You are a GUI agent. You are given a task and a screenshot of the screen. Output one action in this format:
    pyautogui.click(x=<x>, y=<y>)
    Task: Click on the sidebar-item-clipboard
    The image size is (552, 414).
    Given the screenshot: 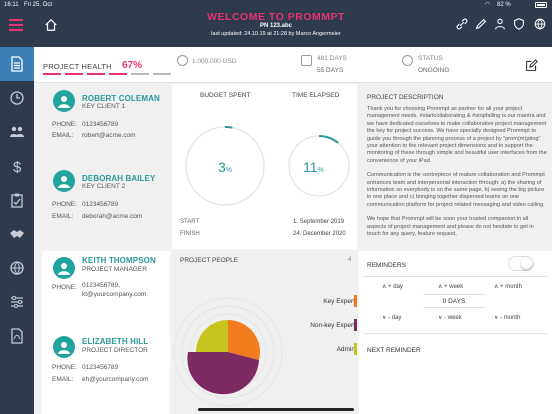 What is the action you would take?
    pyautogui.click(x=17, y=200)
    